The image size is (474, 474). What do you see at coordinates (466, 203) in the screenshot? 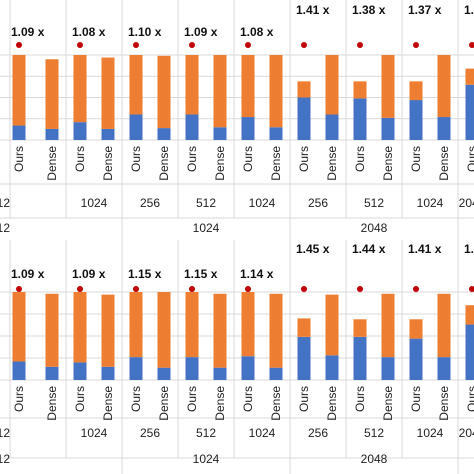
I see `group-label: 2048` at bounding box center [466, 203].